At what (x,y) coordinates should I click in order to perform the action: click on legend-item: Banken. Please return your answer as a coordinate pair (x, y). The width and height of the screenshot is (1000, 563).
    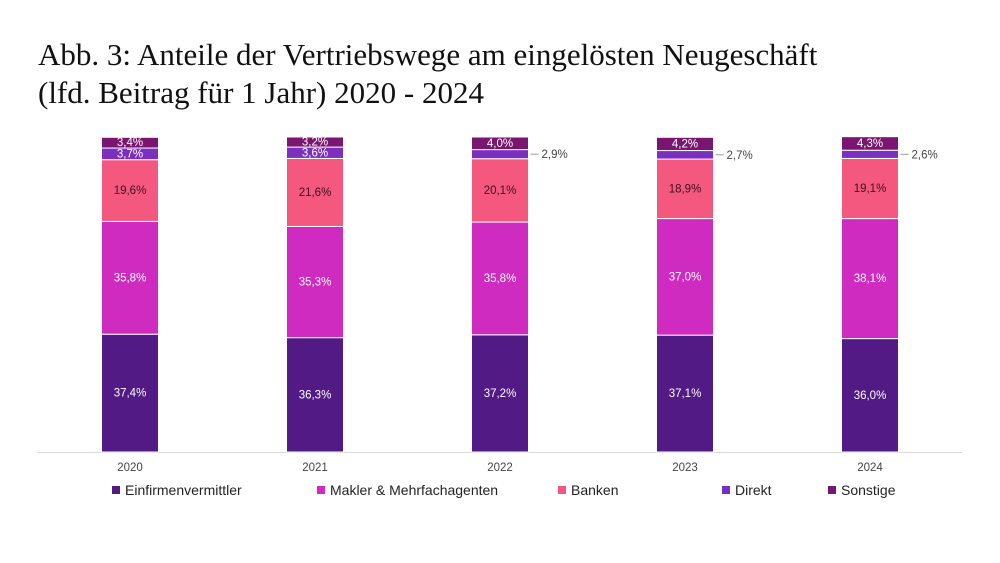
    Looking at the image, I should click on (588, 490).